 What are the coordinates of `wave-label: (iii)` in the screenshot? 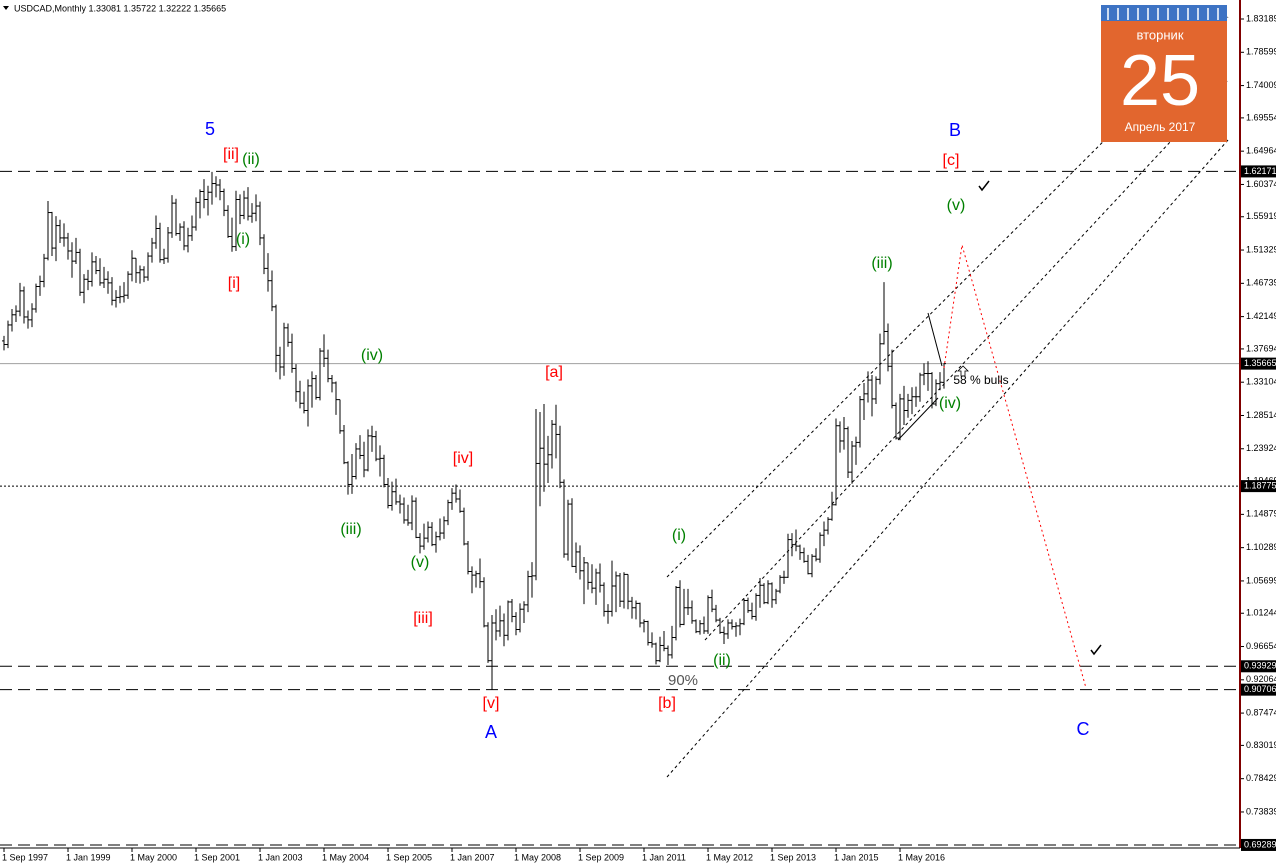 It's located at (350, 529).